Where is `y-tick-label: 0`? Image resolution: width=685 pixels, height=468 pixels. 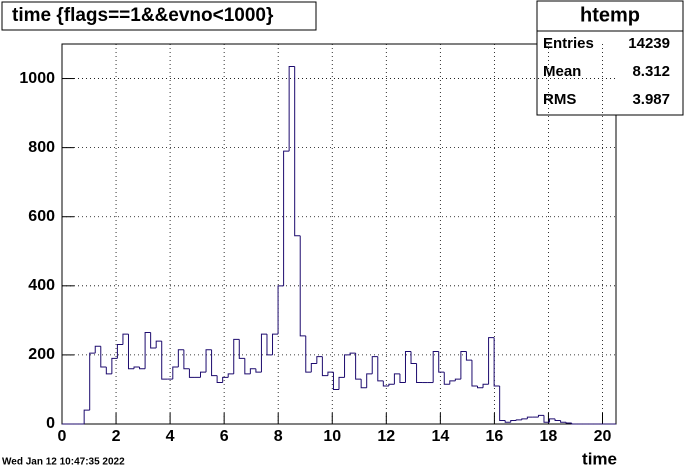 y-tick-label: 0 is located at coordinates (50, 423).